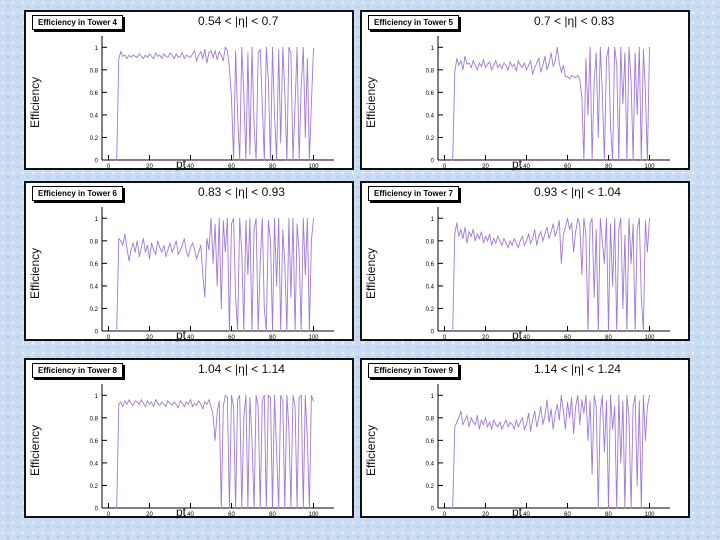 The width and height of the screenshot is (720, 540). What do you see at coordinates (212, 102) in the screenshot?
I see `efficiency-plot: 0 0.2 0.4 0.6 0.8 1 0 20 40 60 80 100` at bounding box center [212, 102].